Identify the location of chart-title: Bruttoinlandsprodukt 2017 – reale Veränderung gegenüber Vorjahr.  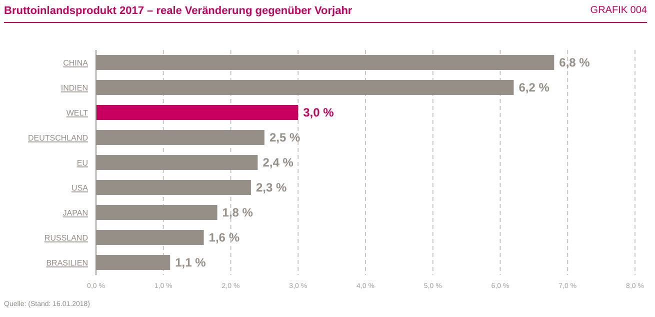
(178, 11).